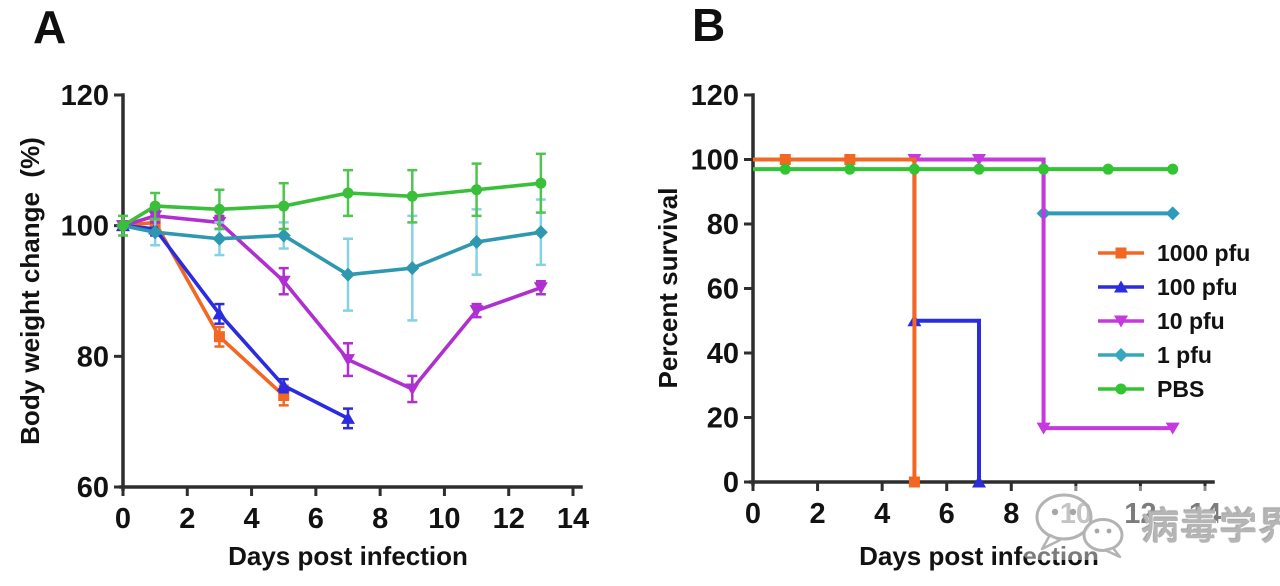 The height and width of the screenshot is (586, 1280). I want to click on series-line-1-pfu, so click(332, 250).